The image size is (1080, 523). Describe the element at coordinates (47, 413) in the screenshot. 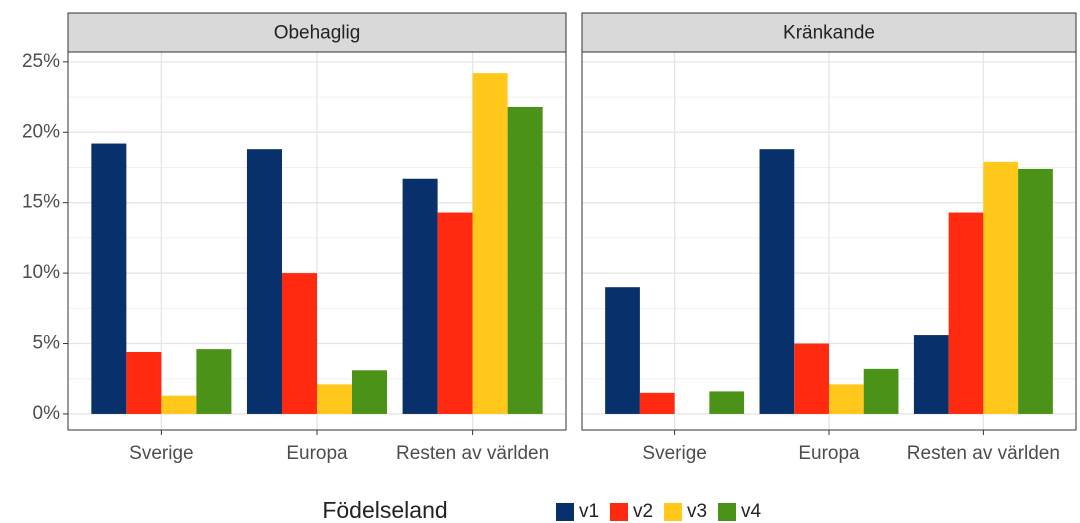

I see `y-tick-label: 0%` at that location.